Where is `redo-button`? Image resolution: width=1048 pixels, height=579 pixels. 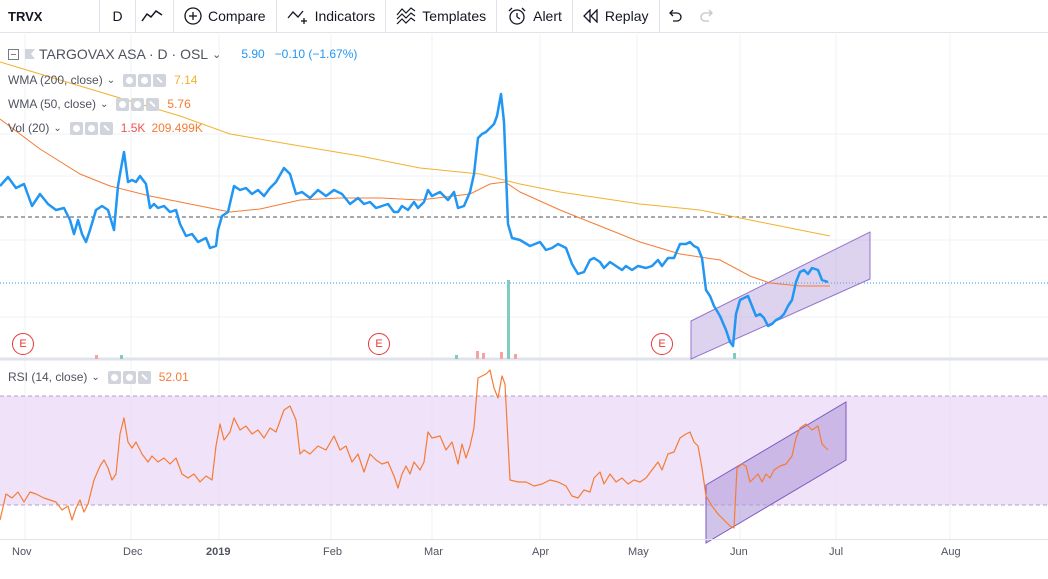
redo-button is located at coordinates (711, 16).